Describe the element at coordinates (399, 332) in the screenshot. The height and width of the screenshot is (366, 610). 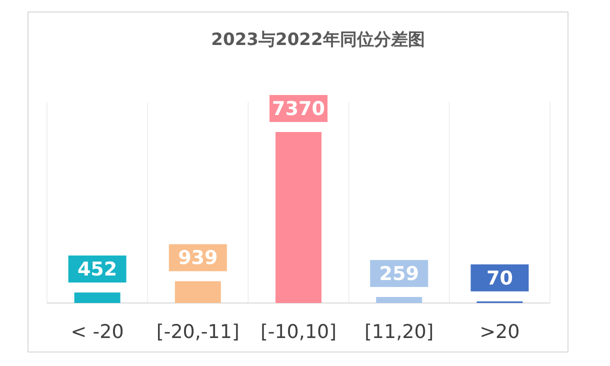
I see `x-tick-label: [11,20]` at that location.